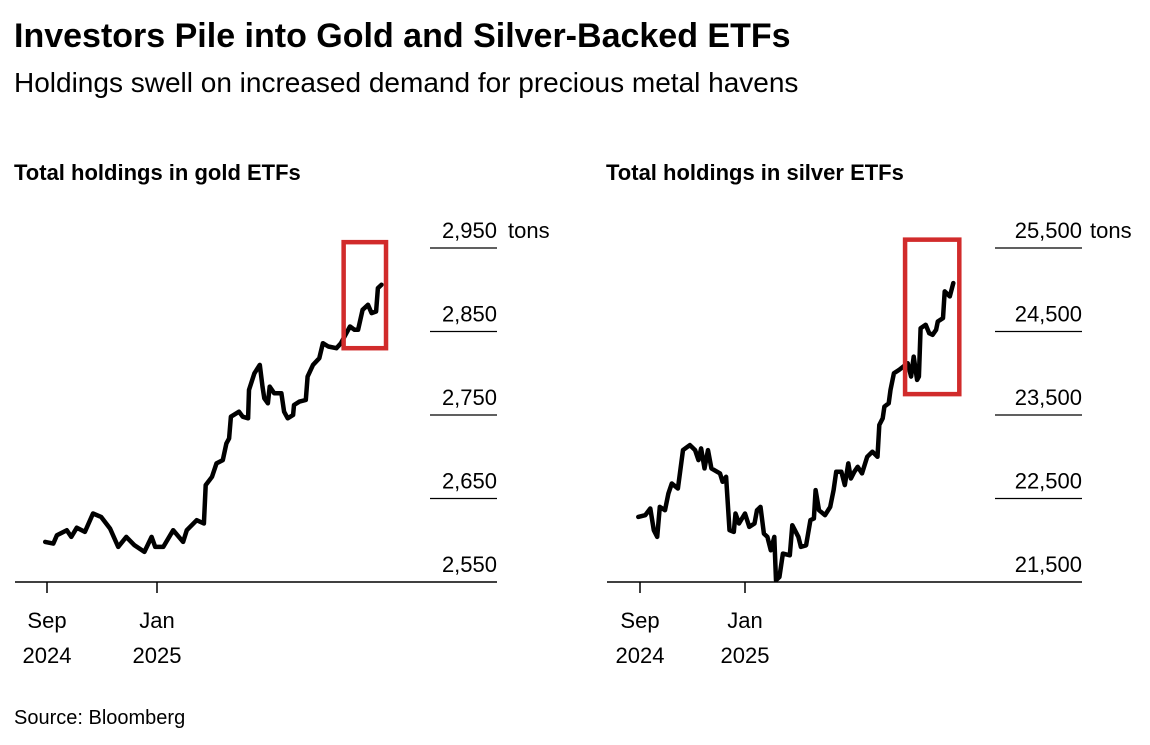 The width and height of the screenshot is (1150, 745). Describe the element at coordinates (469, 397) in the screenshot. I see `gold-y-tick-label: 2,750` at that location.